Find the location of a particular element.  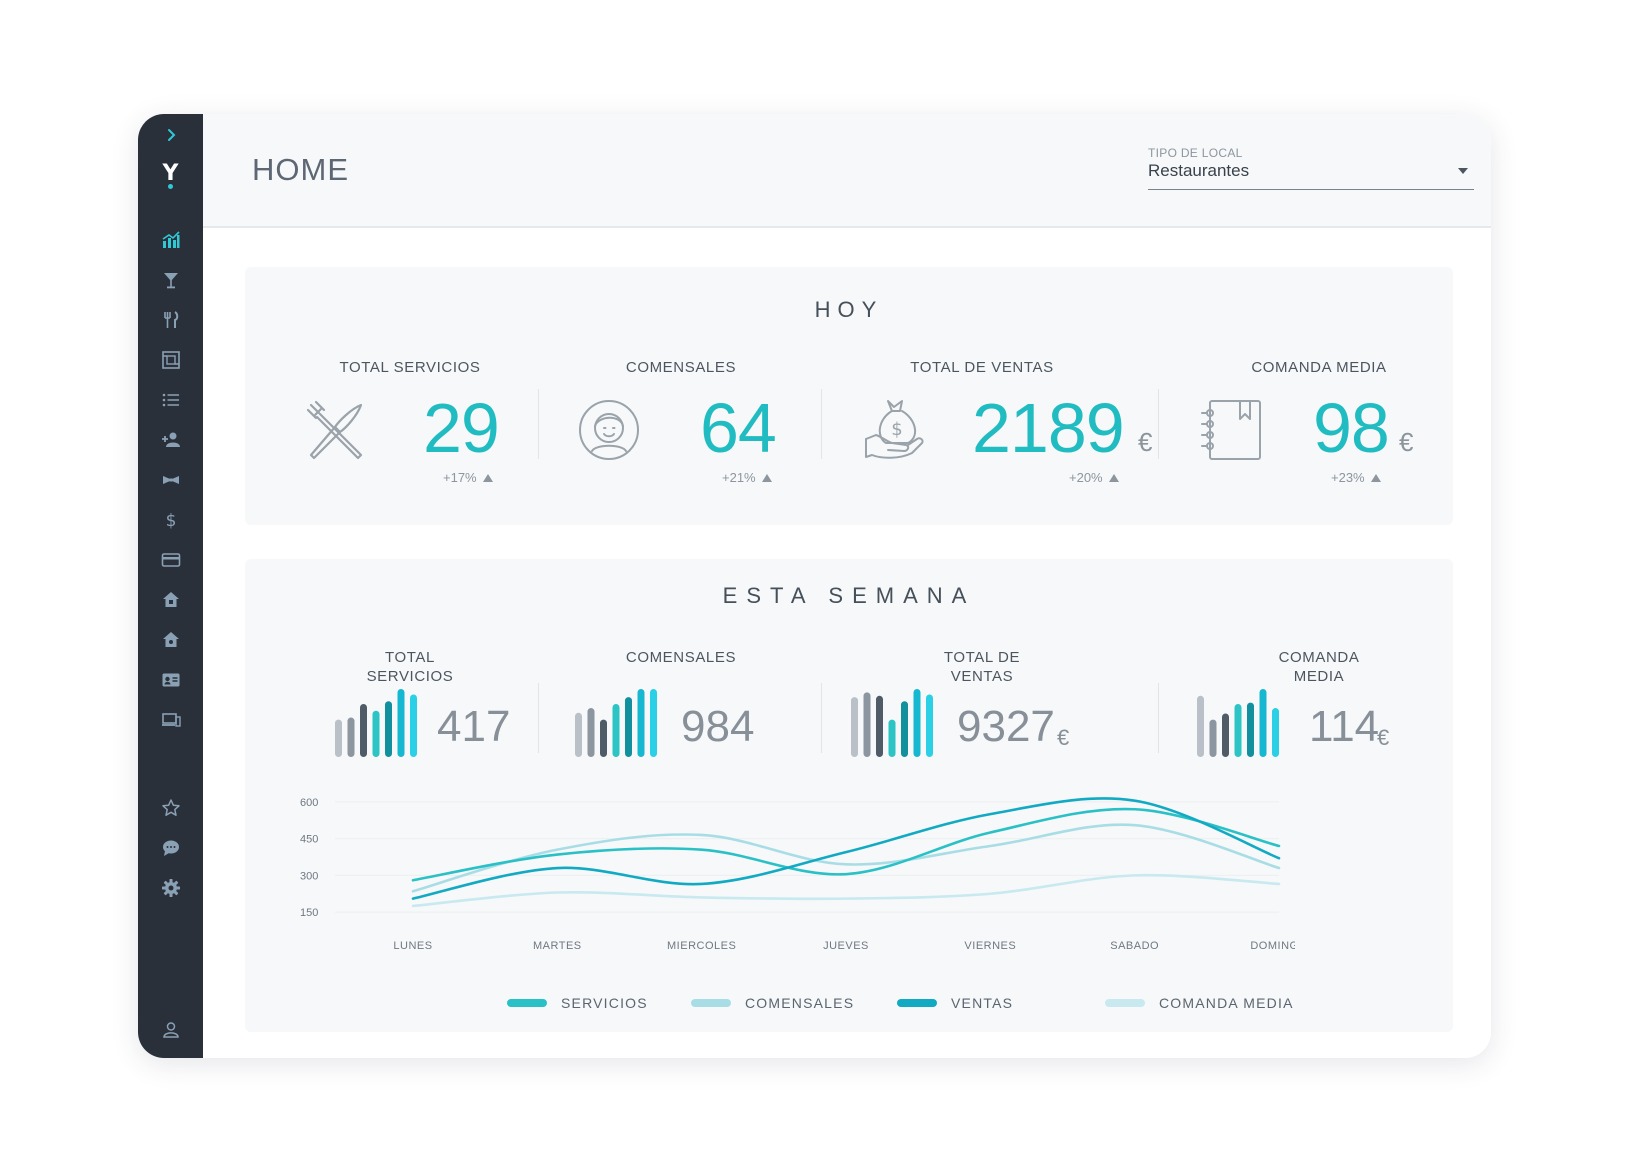

sidebar-item-cards is located at coordinates (170, 560).